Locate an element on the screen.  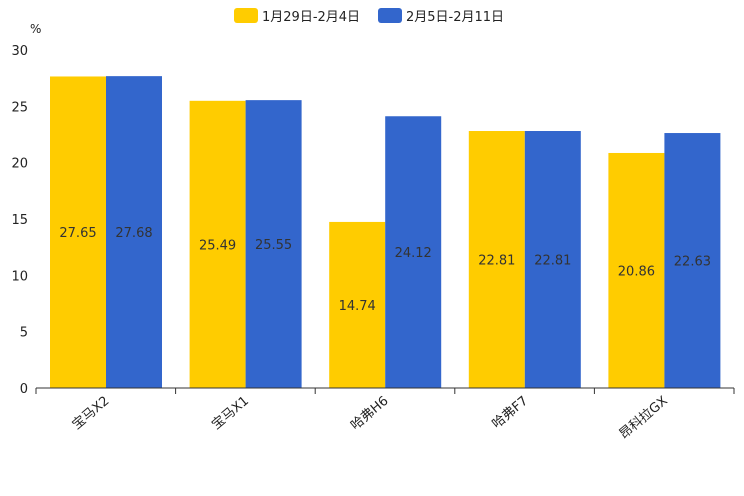
y-tick-label: 5 is located at coordinates (24, 333).